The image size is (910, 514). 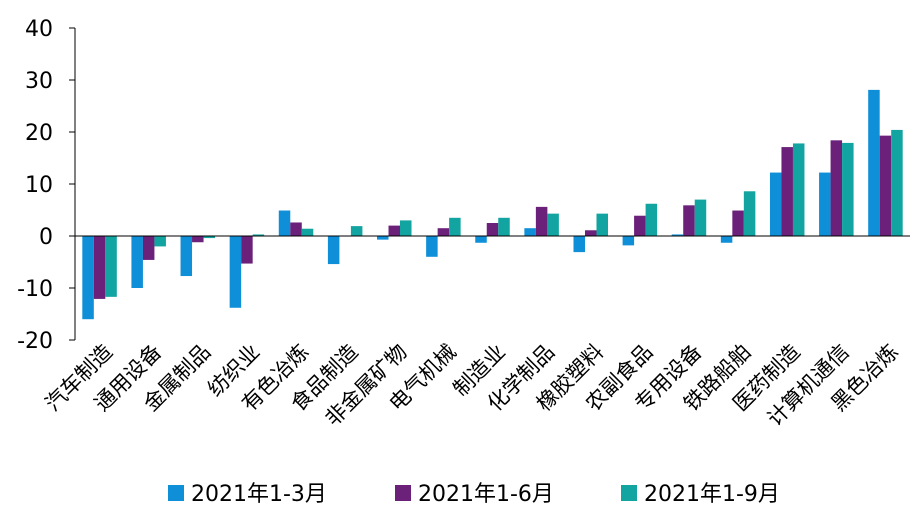 What do you see at coordinates (46, 237) in the screenshot?
I see `y-tick-label: 0` at bounding box center [46, 237].